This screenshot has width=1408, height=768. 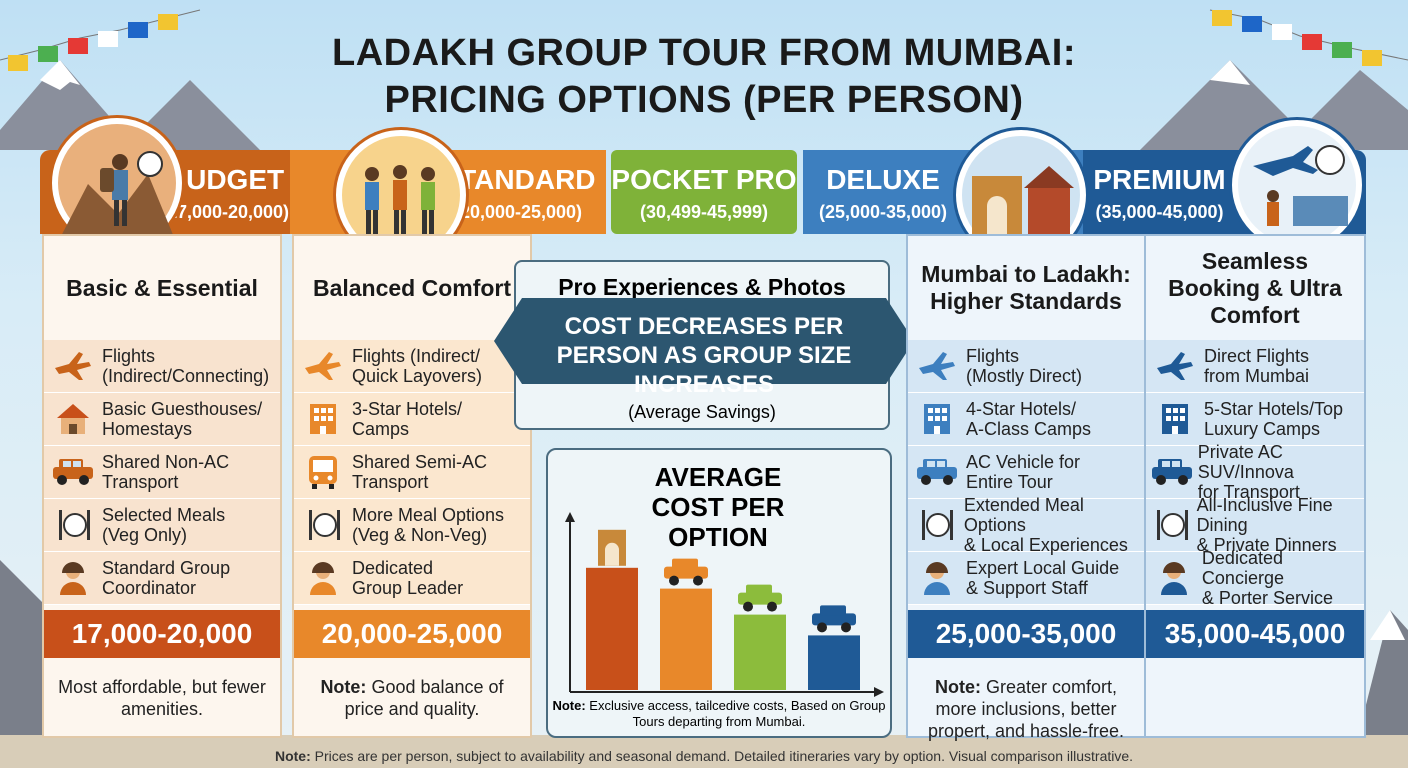 I want to click on feature-line-1: Expert Local Guide, so click(x=1043, y=568).